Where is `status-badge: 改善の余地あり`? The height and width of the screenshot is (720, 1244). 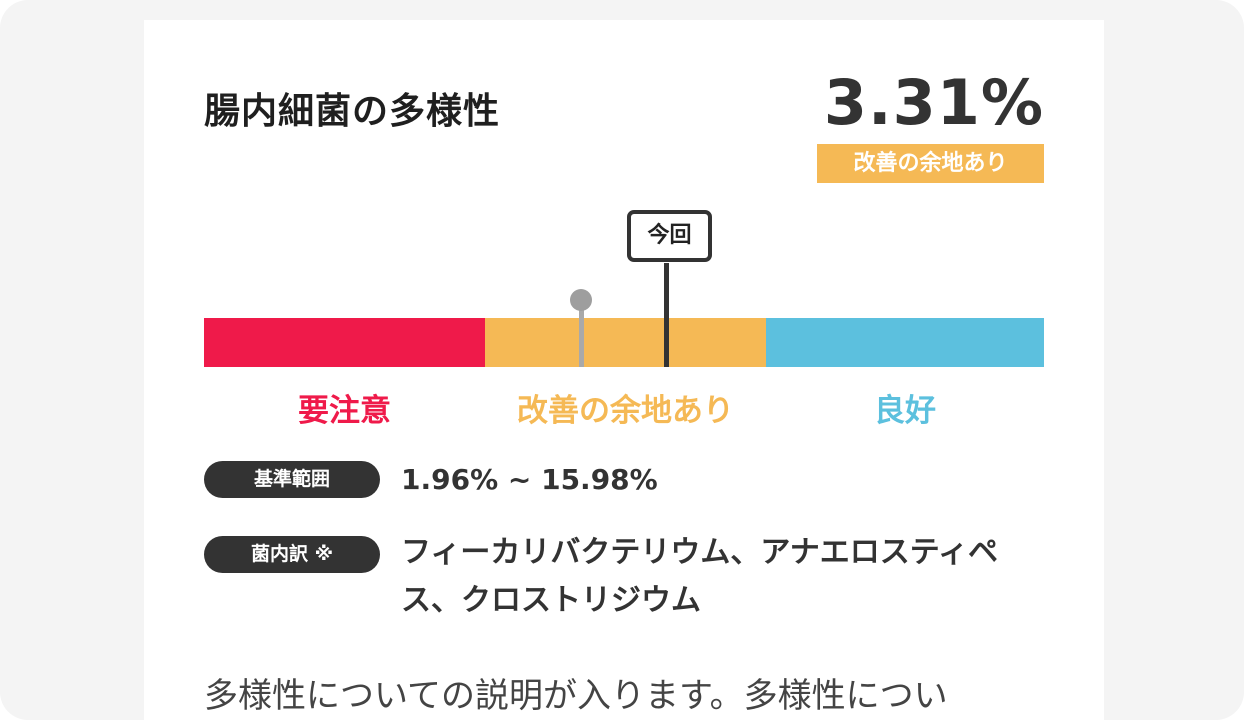
status-badge: 改善の余地あり is located at coordinates (930, 163).